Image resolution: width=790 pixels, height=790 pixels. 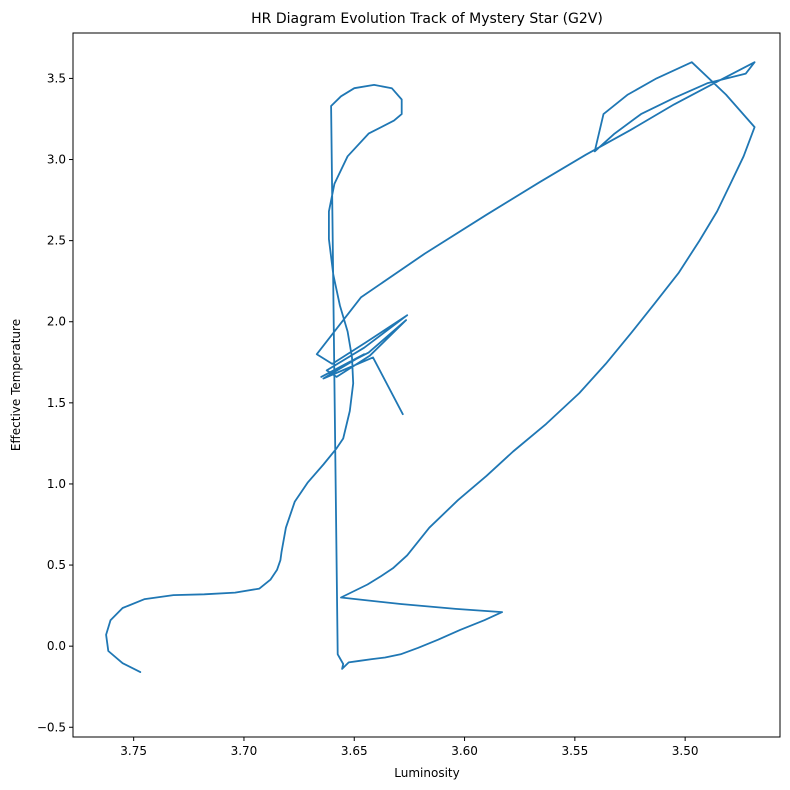 I want to click on y-tick-label: 0.5, so click(x=56, y=565).